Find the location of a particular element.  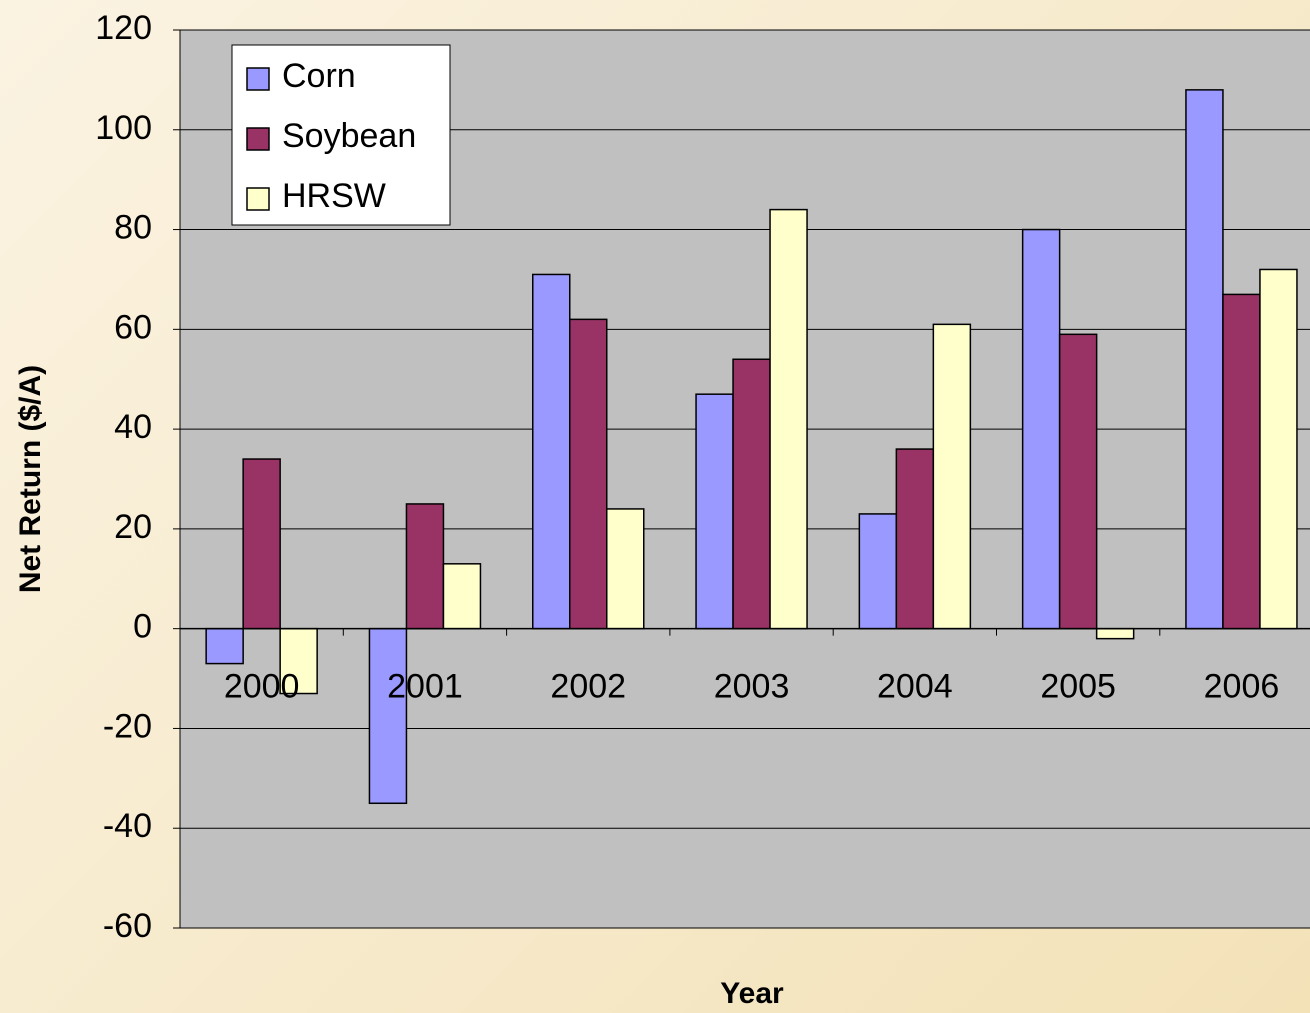

x-tick-label: 2003 is located at coordinates (752, 687).